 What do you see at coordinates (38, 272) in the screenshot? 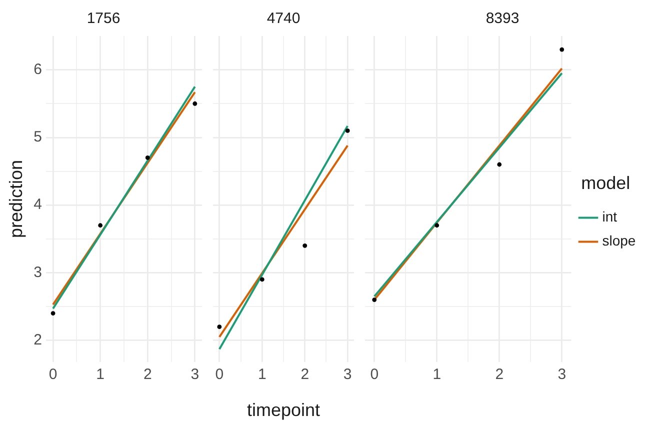
I see `y-tick-label: 3` at bounding box center [38, 272].